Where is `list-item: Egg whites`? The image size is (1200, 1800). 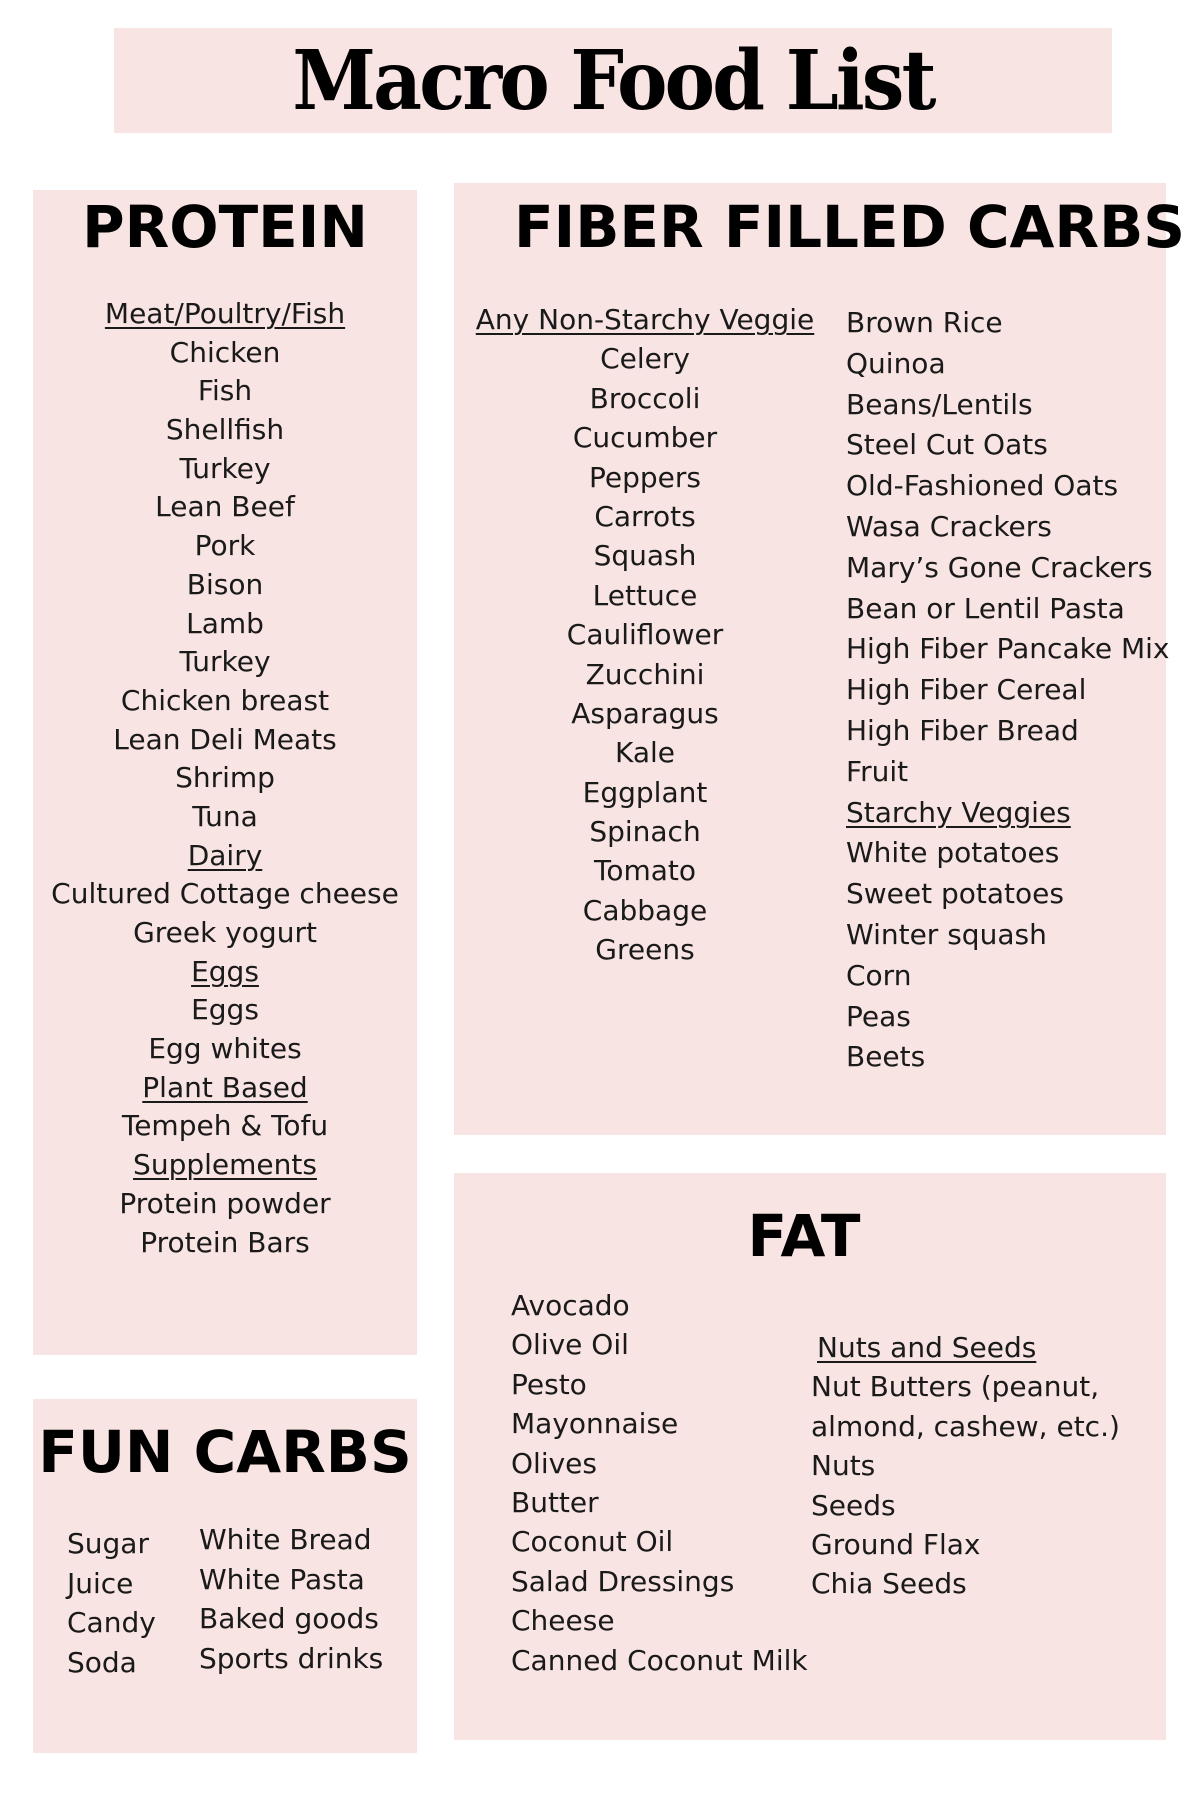 list-item: Egg whites is located at coordinates (225, 1049).